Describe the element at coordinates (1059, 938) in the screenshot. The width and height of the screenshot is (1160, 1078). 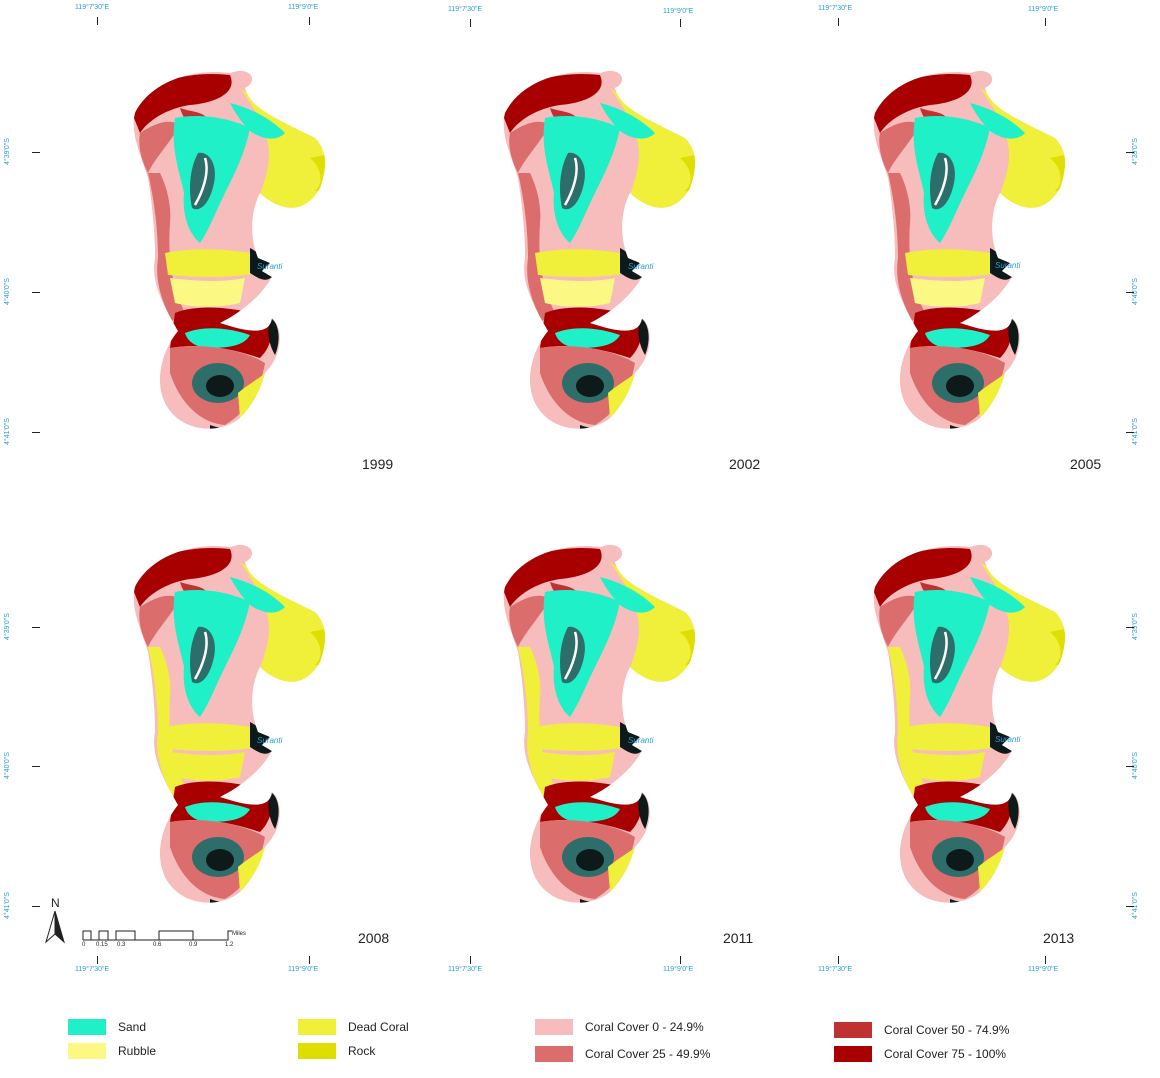
I see `year-label: 2013` at that location.